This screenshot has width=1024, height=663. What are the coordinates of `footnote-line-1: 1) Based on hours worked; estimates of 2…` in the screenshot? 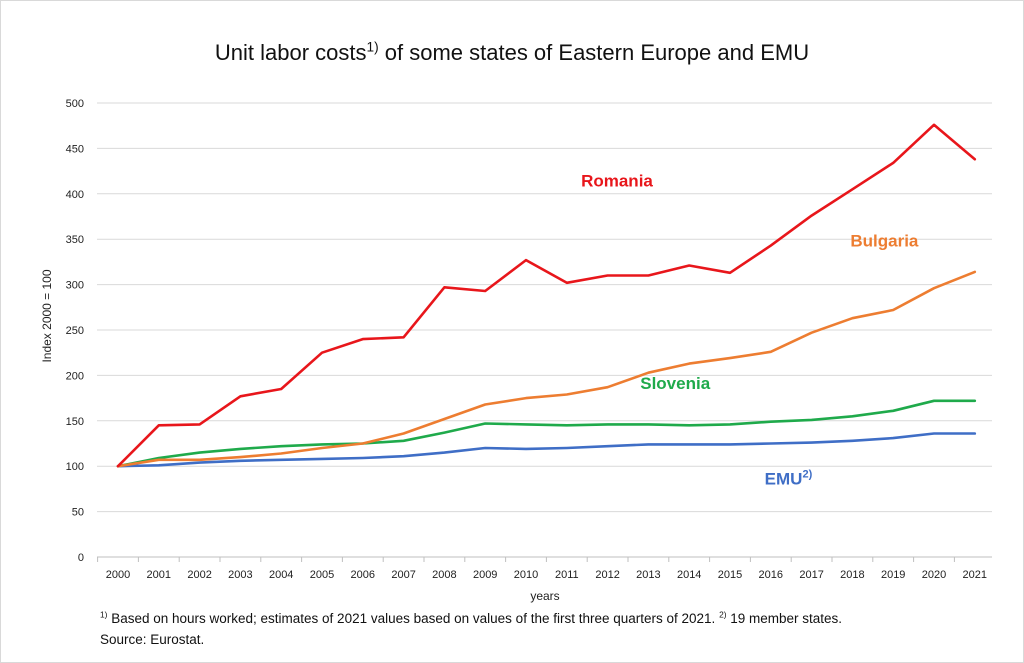 It's located at (471, 618).